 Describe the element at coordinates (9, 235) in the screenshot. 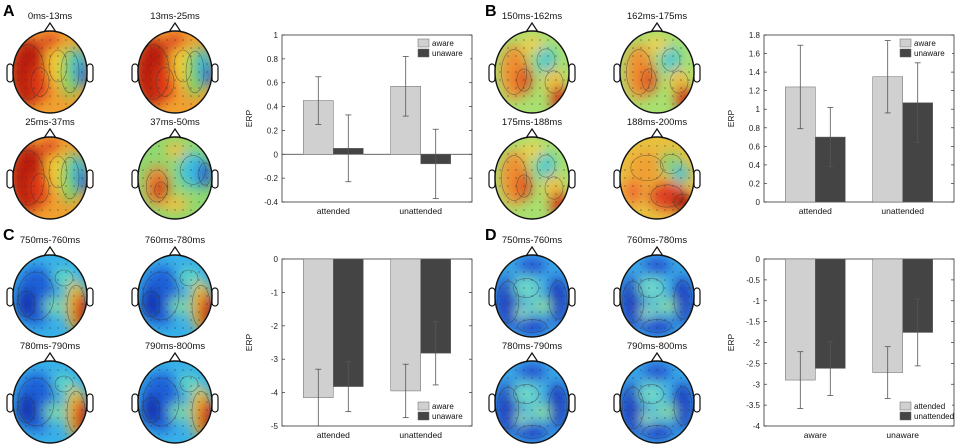

I see `panel-letter: C` at that location.